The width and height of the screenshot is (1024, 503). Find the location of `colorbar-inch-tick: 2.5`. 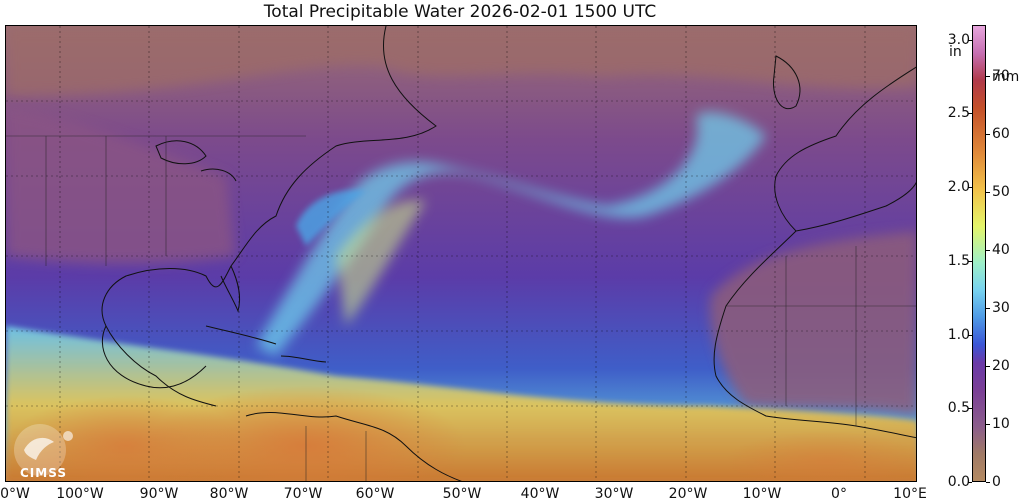

colorbar-inch-tick: 2.5 is located at coordinates (958, 113).